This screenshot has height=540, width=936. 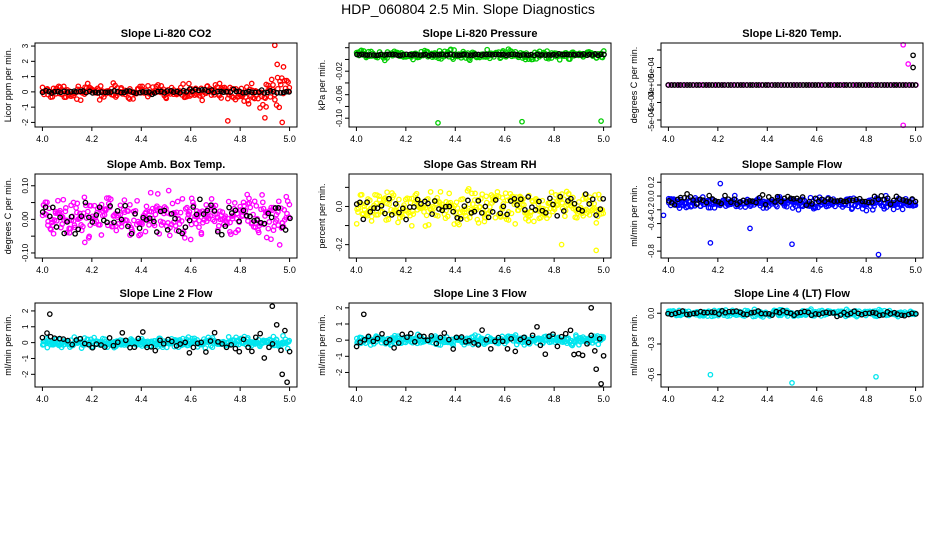 I want to click on y-axis-label: percent per min., so click(x=322, y=215).